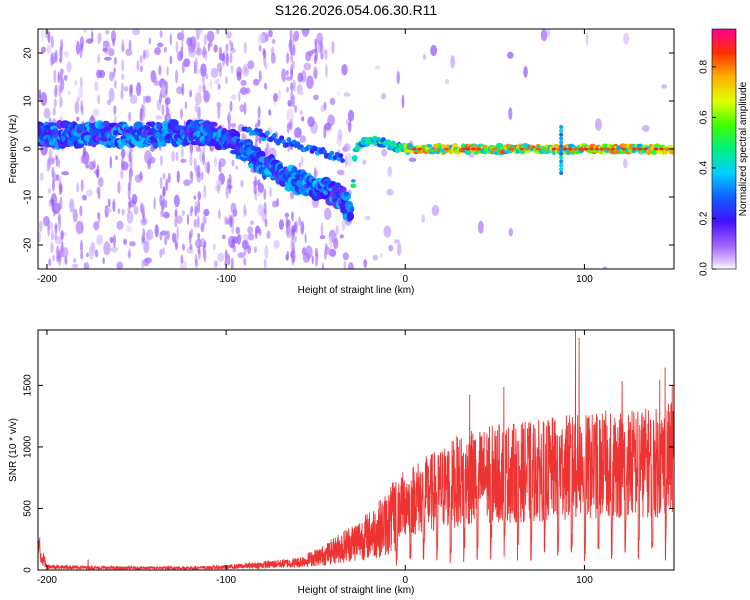 The image size is (750, 600). I want to click on snr-x-tick-label: -200, so click(47, 580).